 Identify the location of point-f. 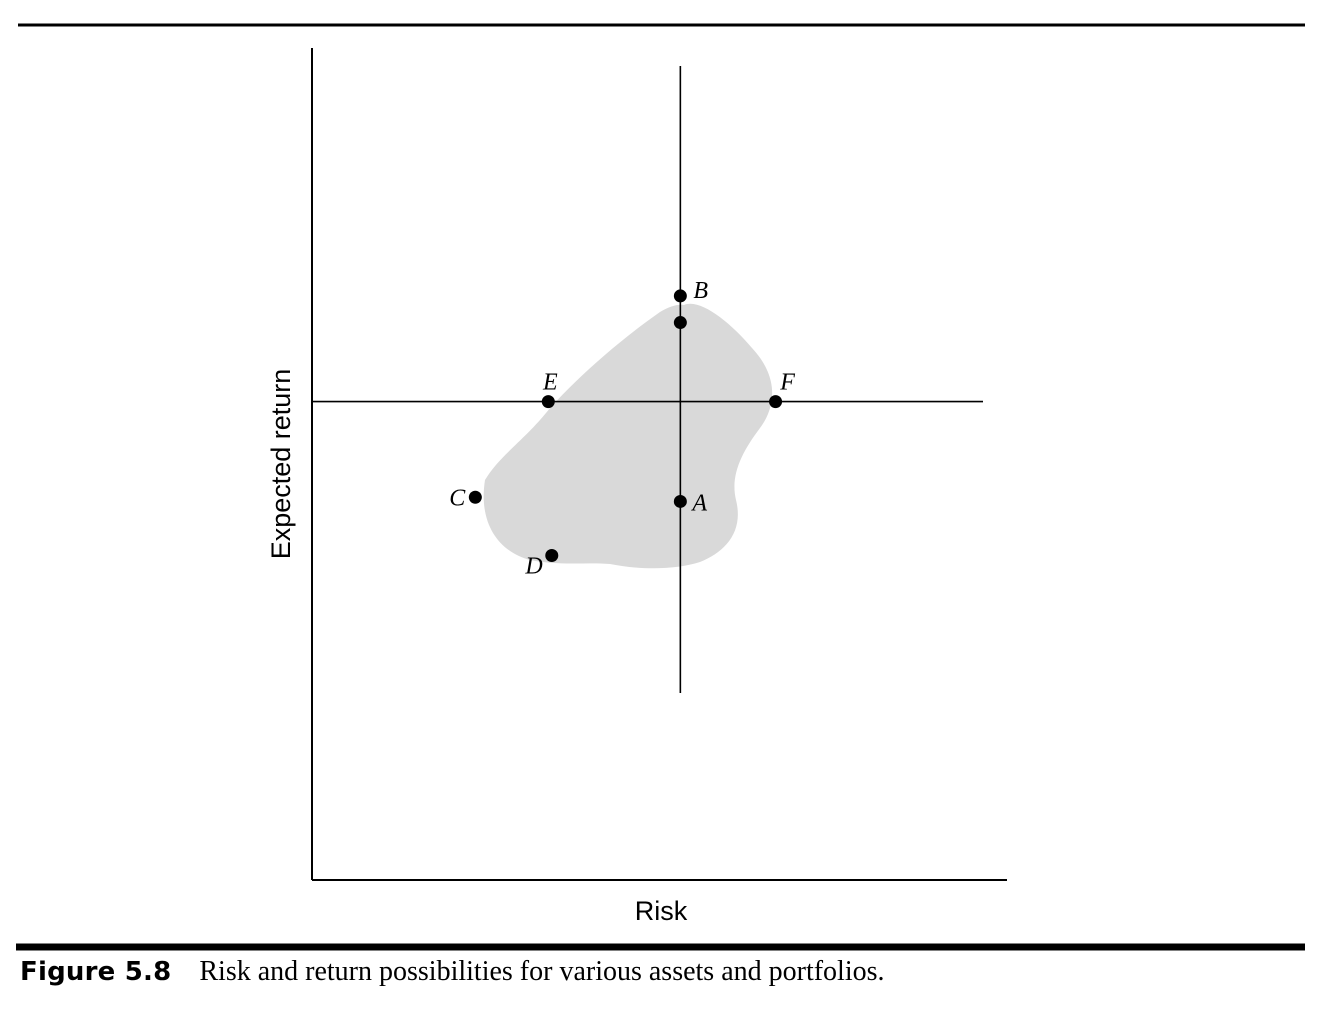
(776, 402).